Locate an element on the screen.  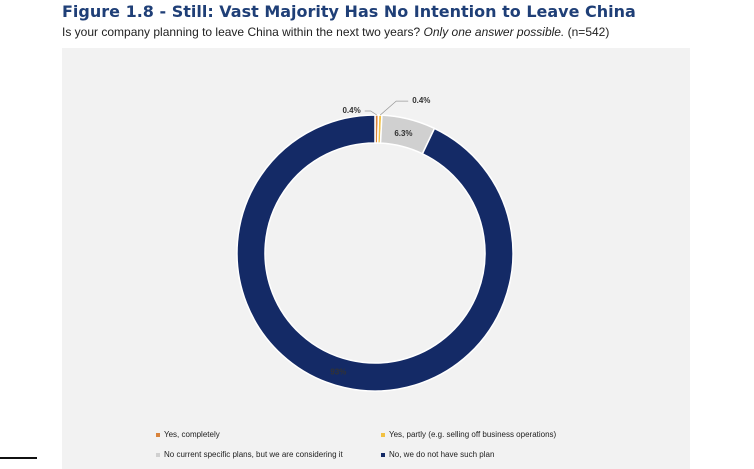
legend-label: Yes, completely is located at coordinates (192, 434).